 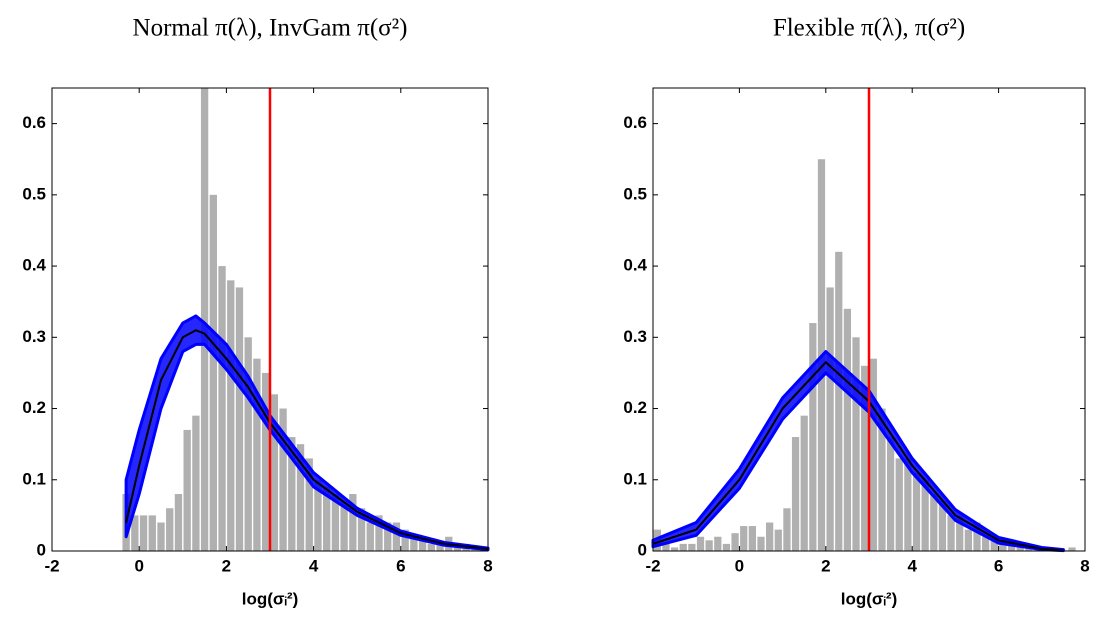 I want to click on x-tick-label: 6, so click(x=998, y=565).